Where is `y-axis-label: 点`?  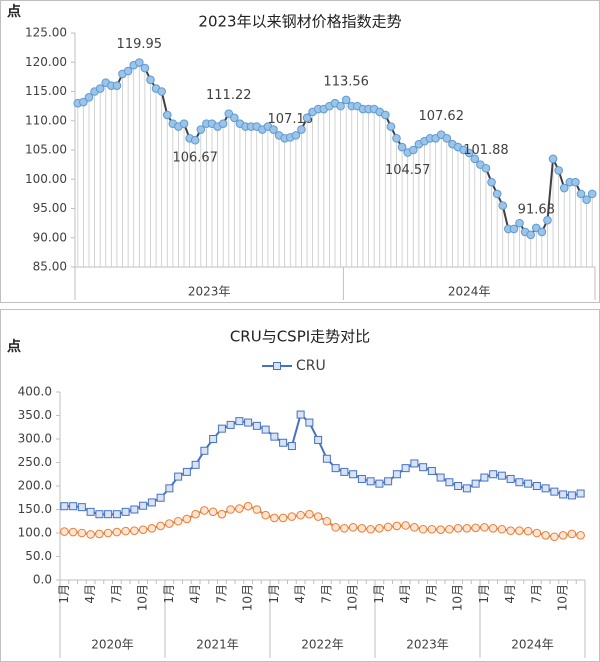 y-axis-label: 点 is located at coordinates (14, 346).